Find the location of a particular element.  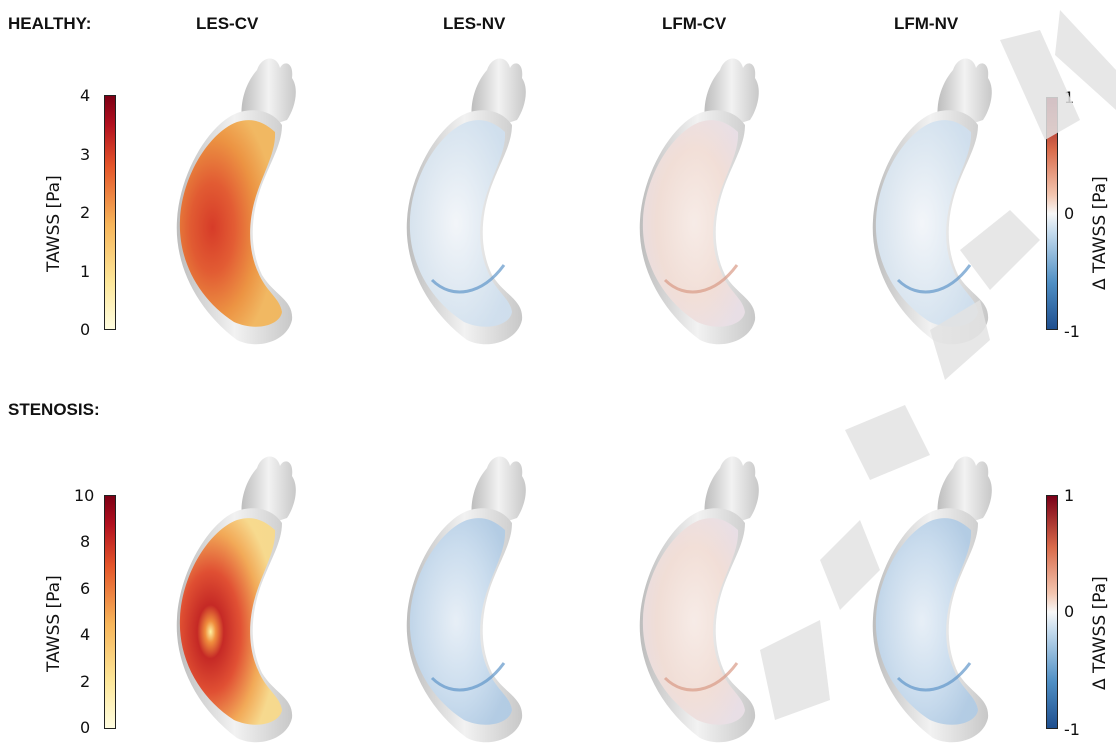

healthy-tick-4: 4 is located at coordinates (85, 95).